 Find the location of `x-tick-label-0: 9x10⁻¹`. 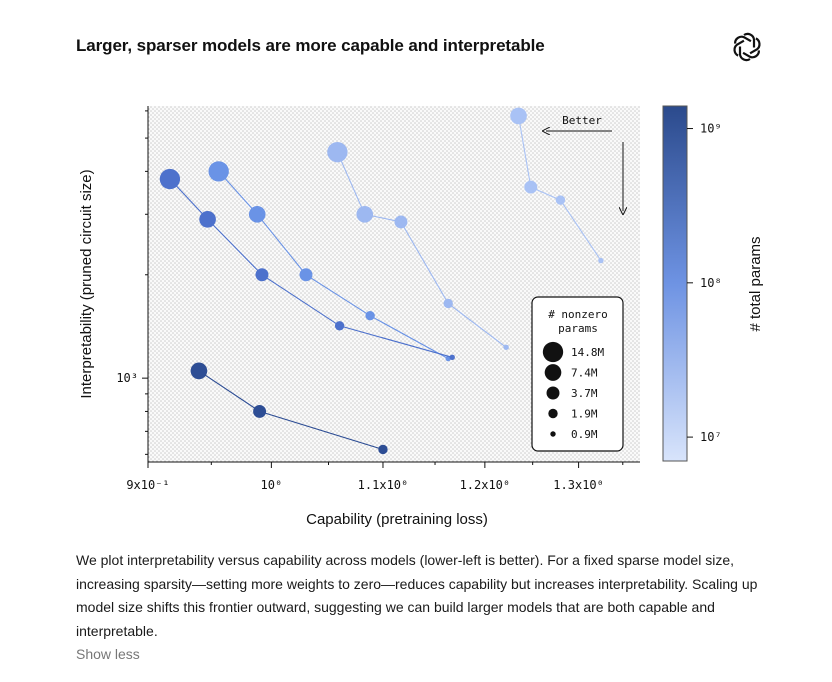

x-tick-label-0: 9x10⁻¹ is located at coordinates (147, 485).